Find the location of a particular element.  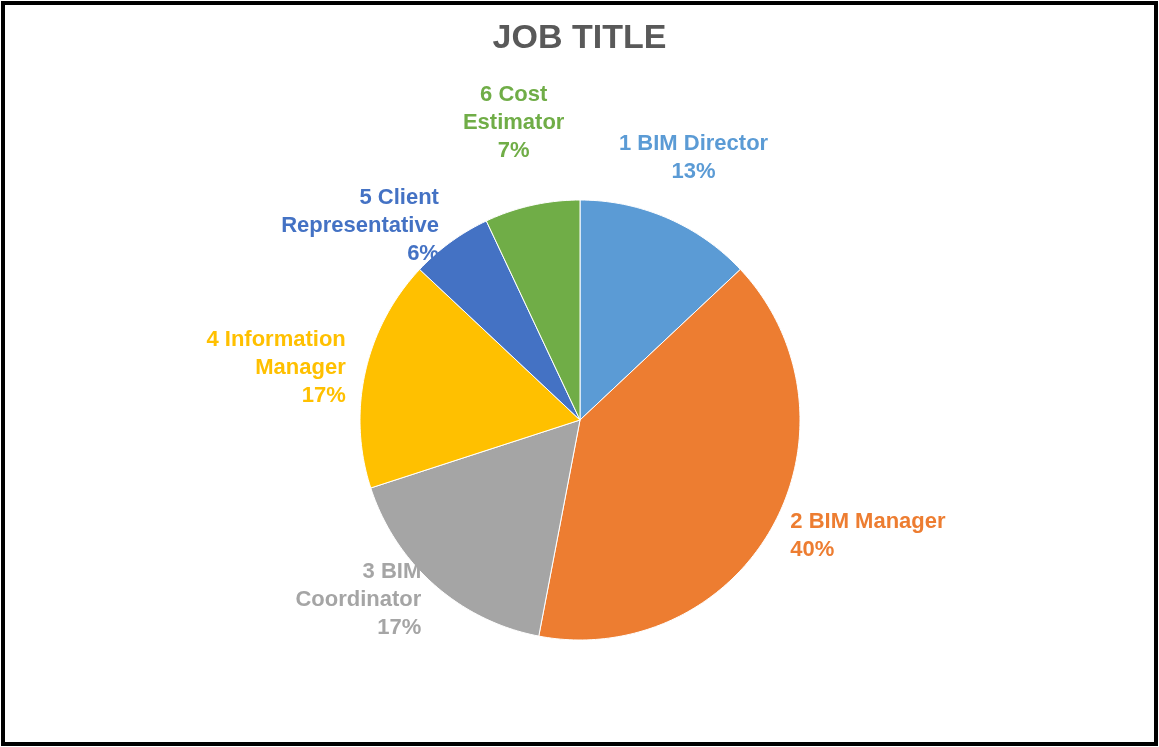

slice-label: 1 BIM Director is located at coordinates (694, 142).